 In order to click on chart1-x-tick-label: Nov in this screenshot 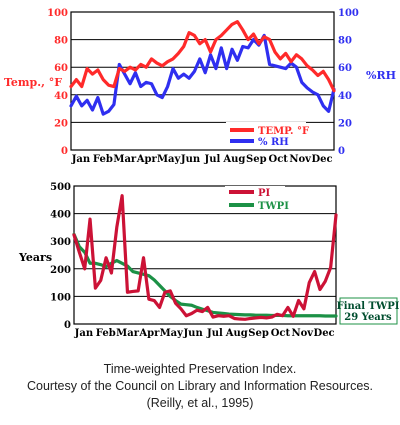, I will do `click(300, 159)`.